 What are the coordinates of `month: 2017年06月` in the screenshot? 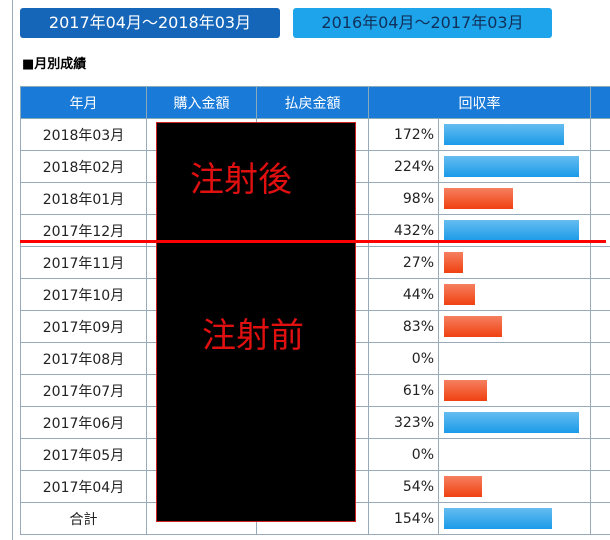 It's located at (83, 422).